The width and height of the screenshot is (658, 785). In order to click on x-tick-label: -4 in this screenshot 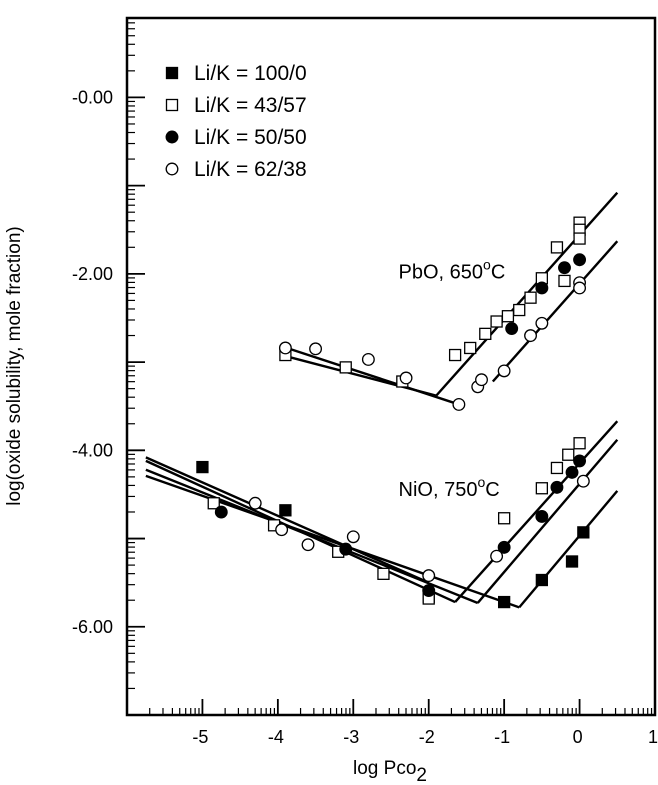, I will do `click(276, 737)`.